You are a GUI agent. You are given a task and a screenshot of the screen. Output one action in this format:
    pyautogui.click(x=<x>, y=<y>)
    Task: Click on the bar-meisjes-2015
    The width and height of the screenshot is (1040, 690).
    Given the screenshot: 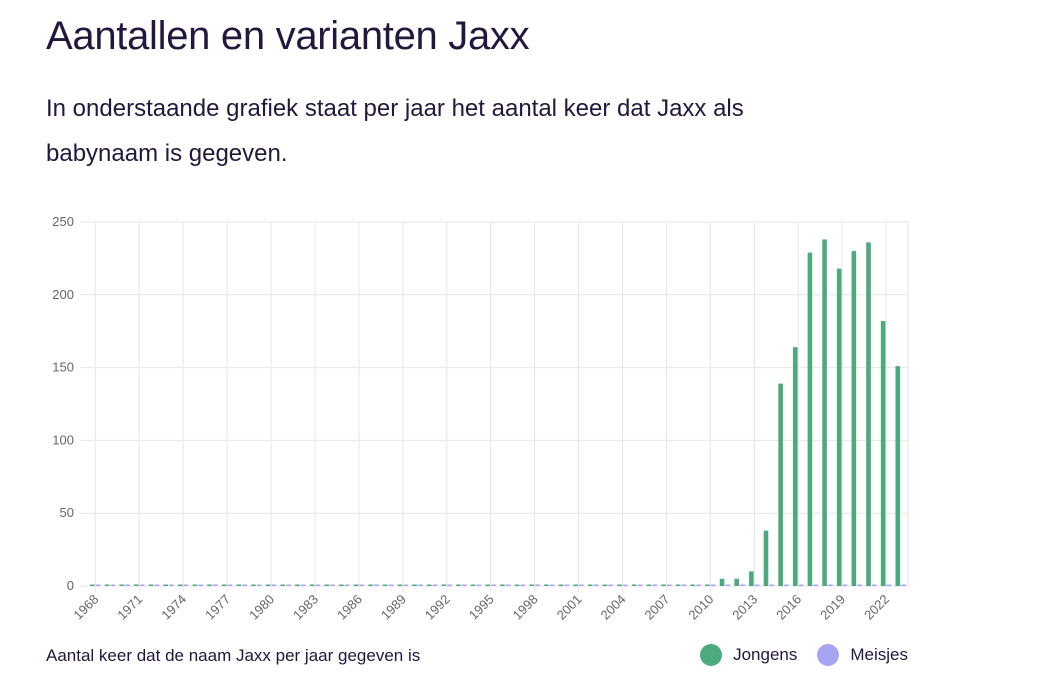 What is the action you would take?
    pyautogui.click(x=786, y=585)
    